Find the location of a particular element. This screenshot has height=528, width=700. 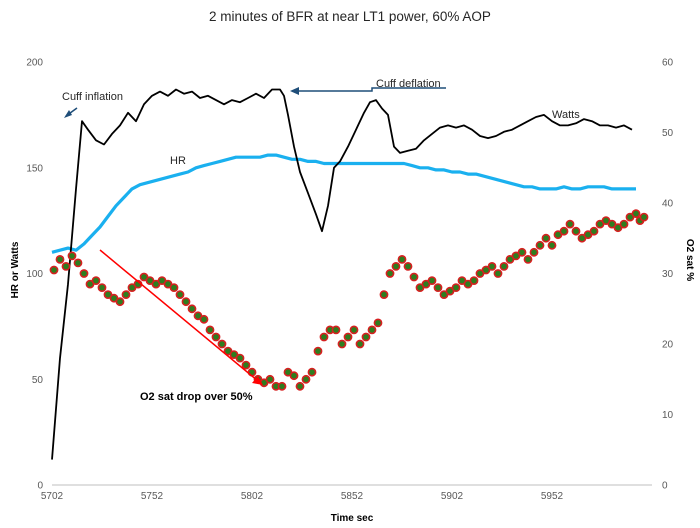

cuff-inflation-arrowhead is located at coordinates (68, 114).